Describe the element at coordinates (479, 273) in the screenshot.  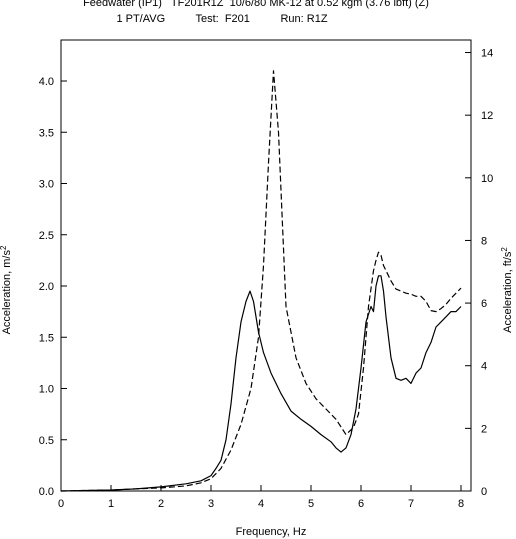
I see `y-axis-right: 0 2 4 6 8 10 12 14` at that location.